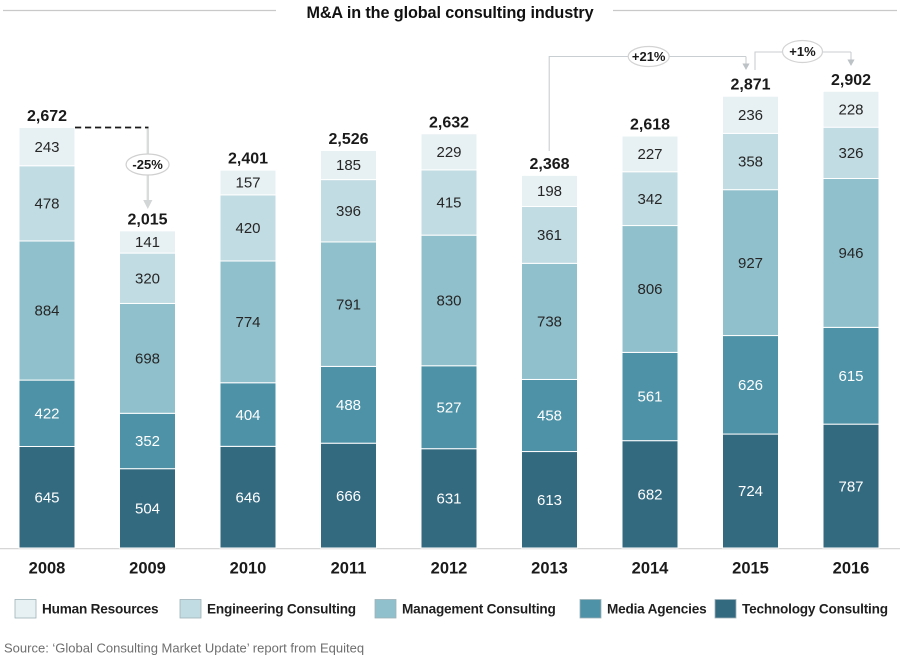 The image size is (900, 660). What do you see at coordinates (549, 164) in the screenshot?
I see `svg-text: 2,368` at bounding box center [549, 164].